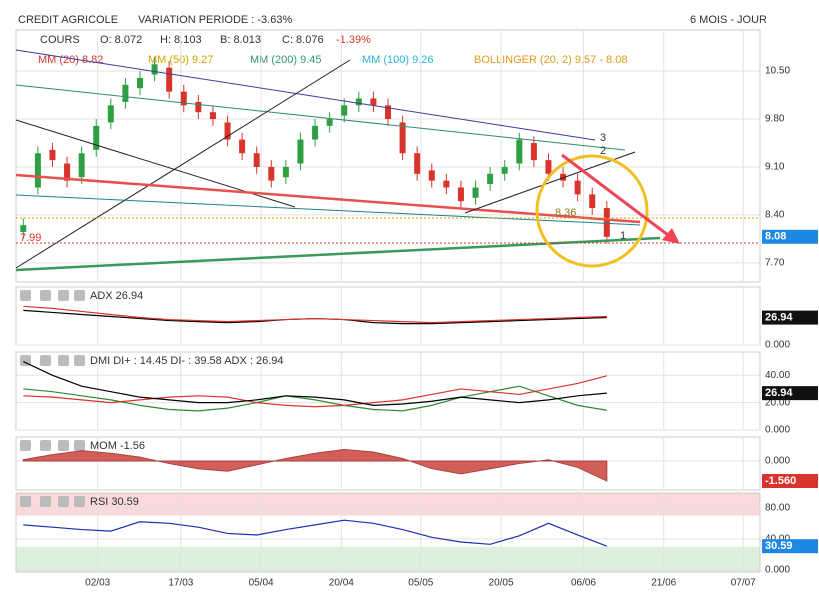 The height and width of the screenshot is (601, 819). What do you see at coordinates (114, 502) in the screenshot?
I see `panel-title: RSI 30.59` at bounding box center [114, 502].